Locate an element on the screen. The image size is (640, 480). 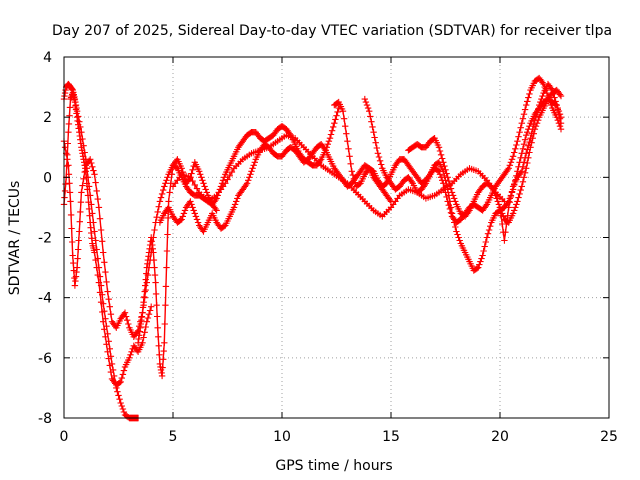
y-tick-label: -2 is located at coordinates (45, 239).